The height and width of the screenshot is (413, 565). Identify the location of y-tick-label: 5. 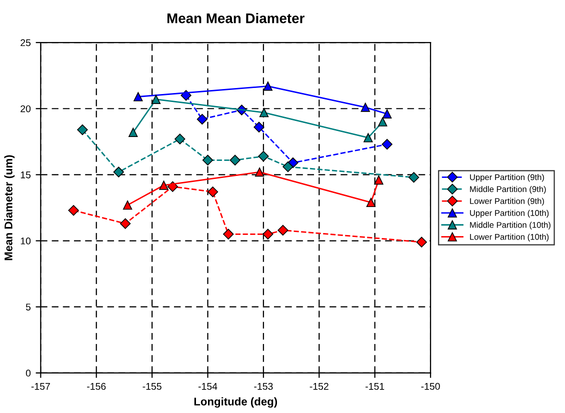
(28, 307).